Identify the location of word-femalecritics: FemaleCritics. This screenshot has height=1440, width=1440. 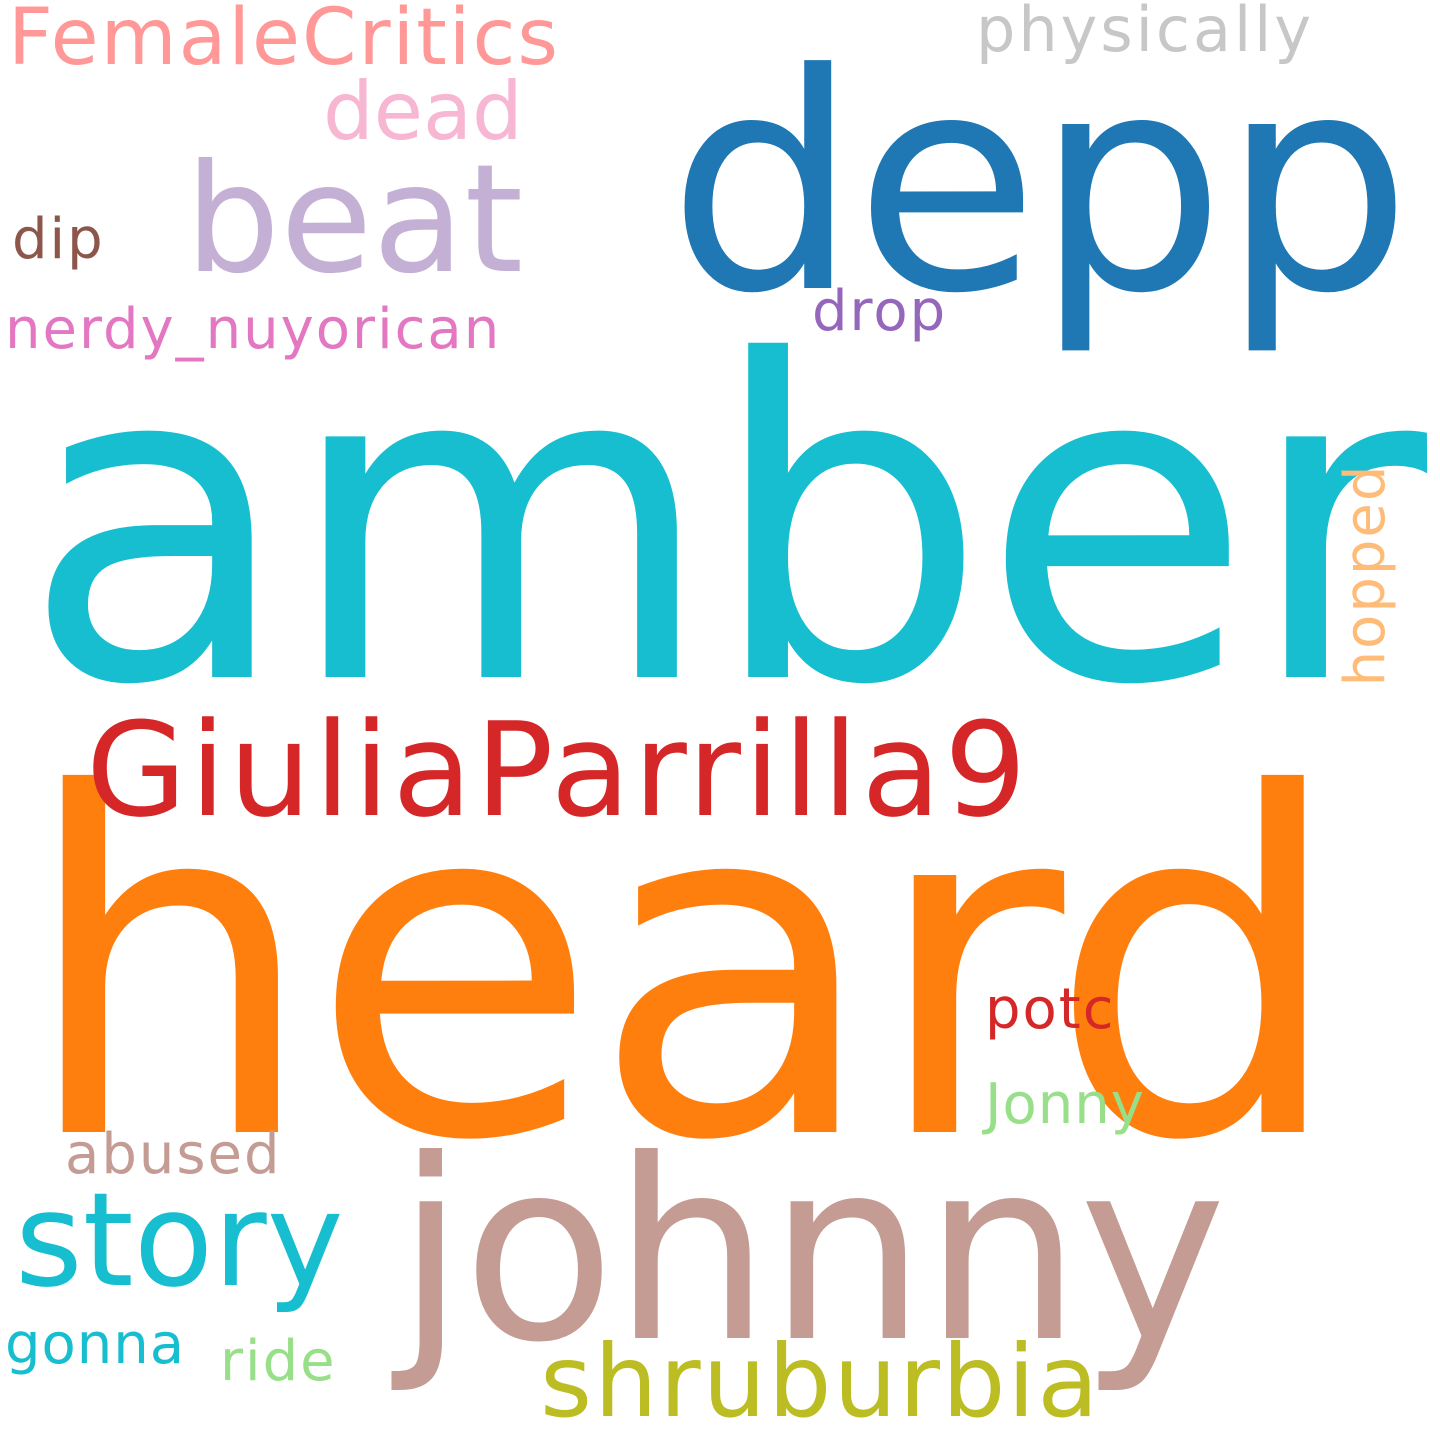
(284, 41).